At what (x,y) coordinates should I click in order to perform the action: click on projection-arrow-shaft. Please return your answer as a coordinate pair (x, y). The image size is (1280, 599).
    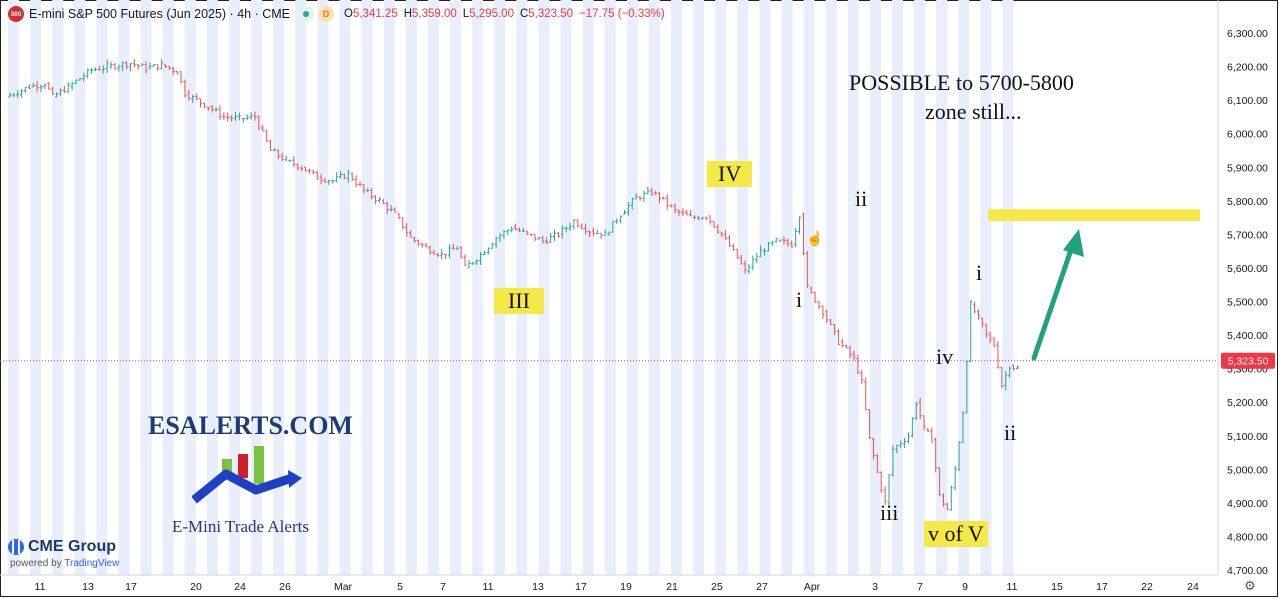
    Looking at the image, I should click on (1053, 301).